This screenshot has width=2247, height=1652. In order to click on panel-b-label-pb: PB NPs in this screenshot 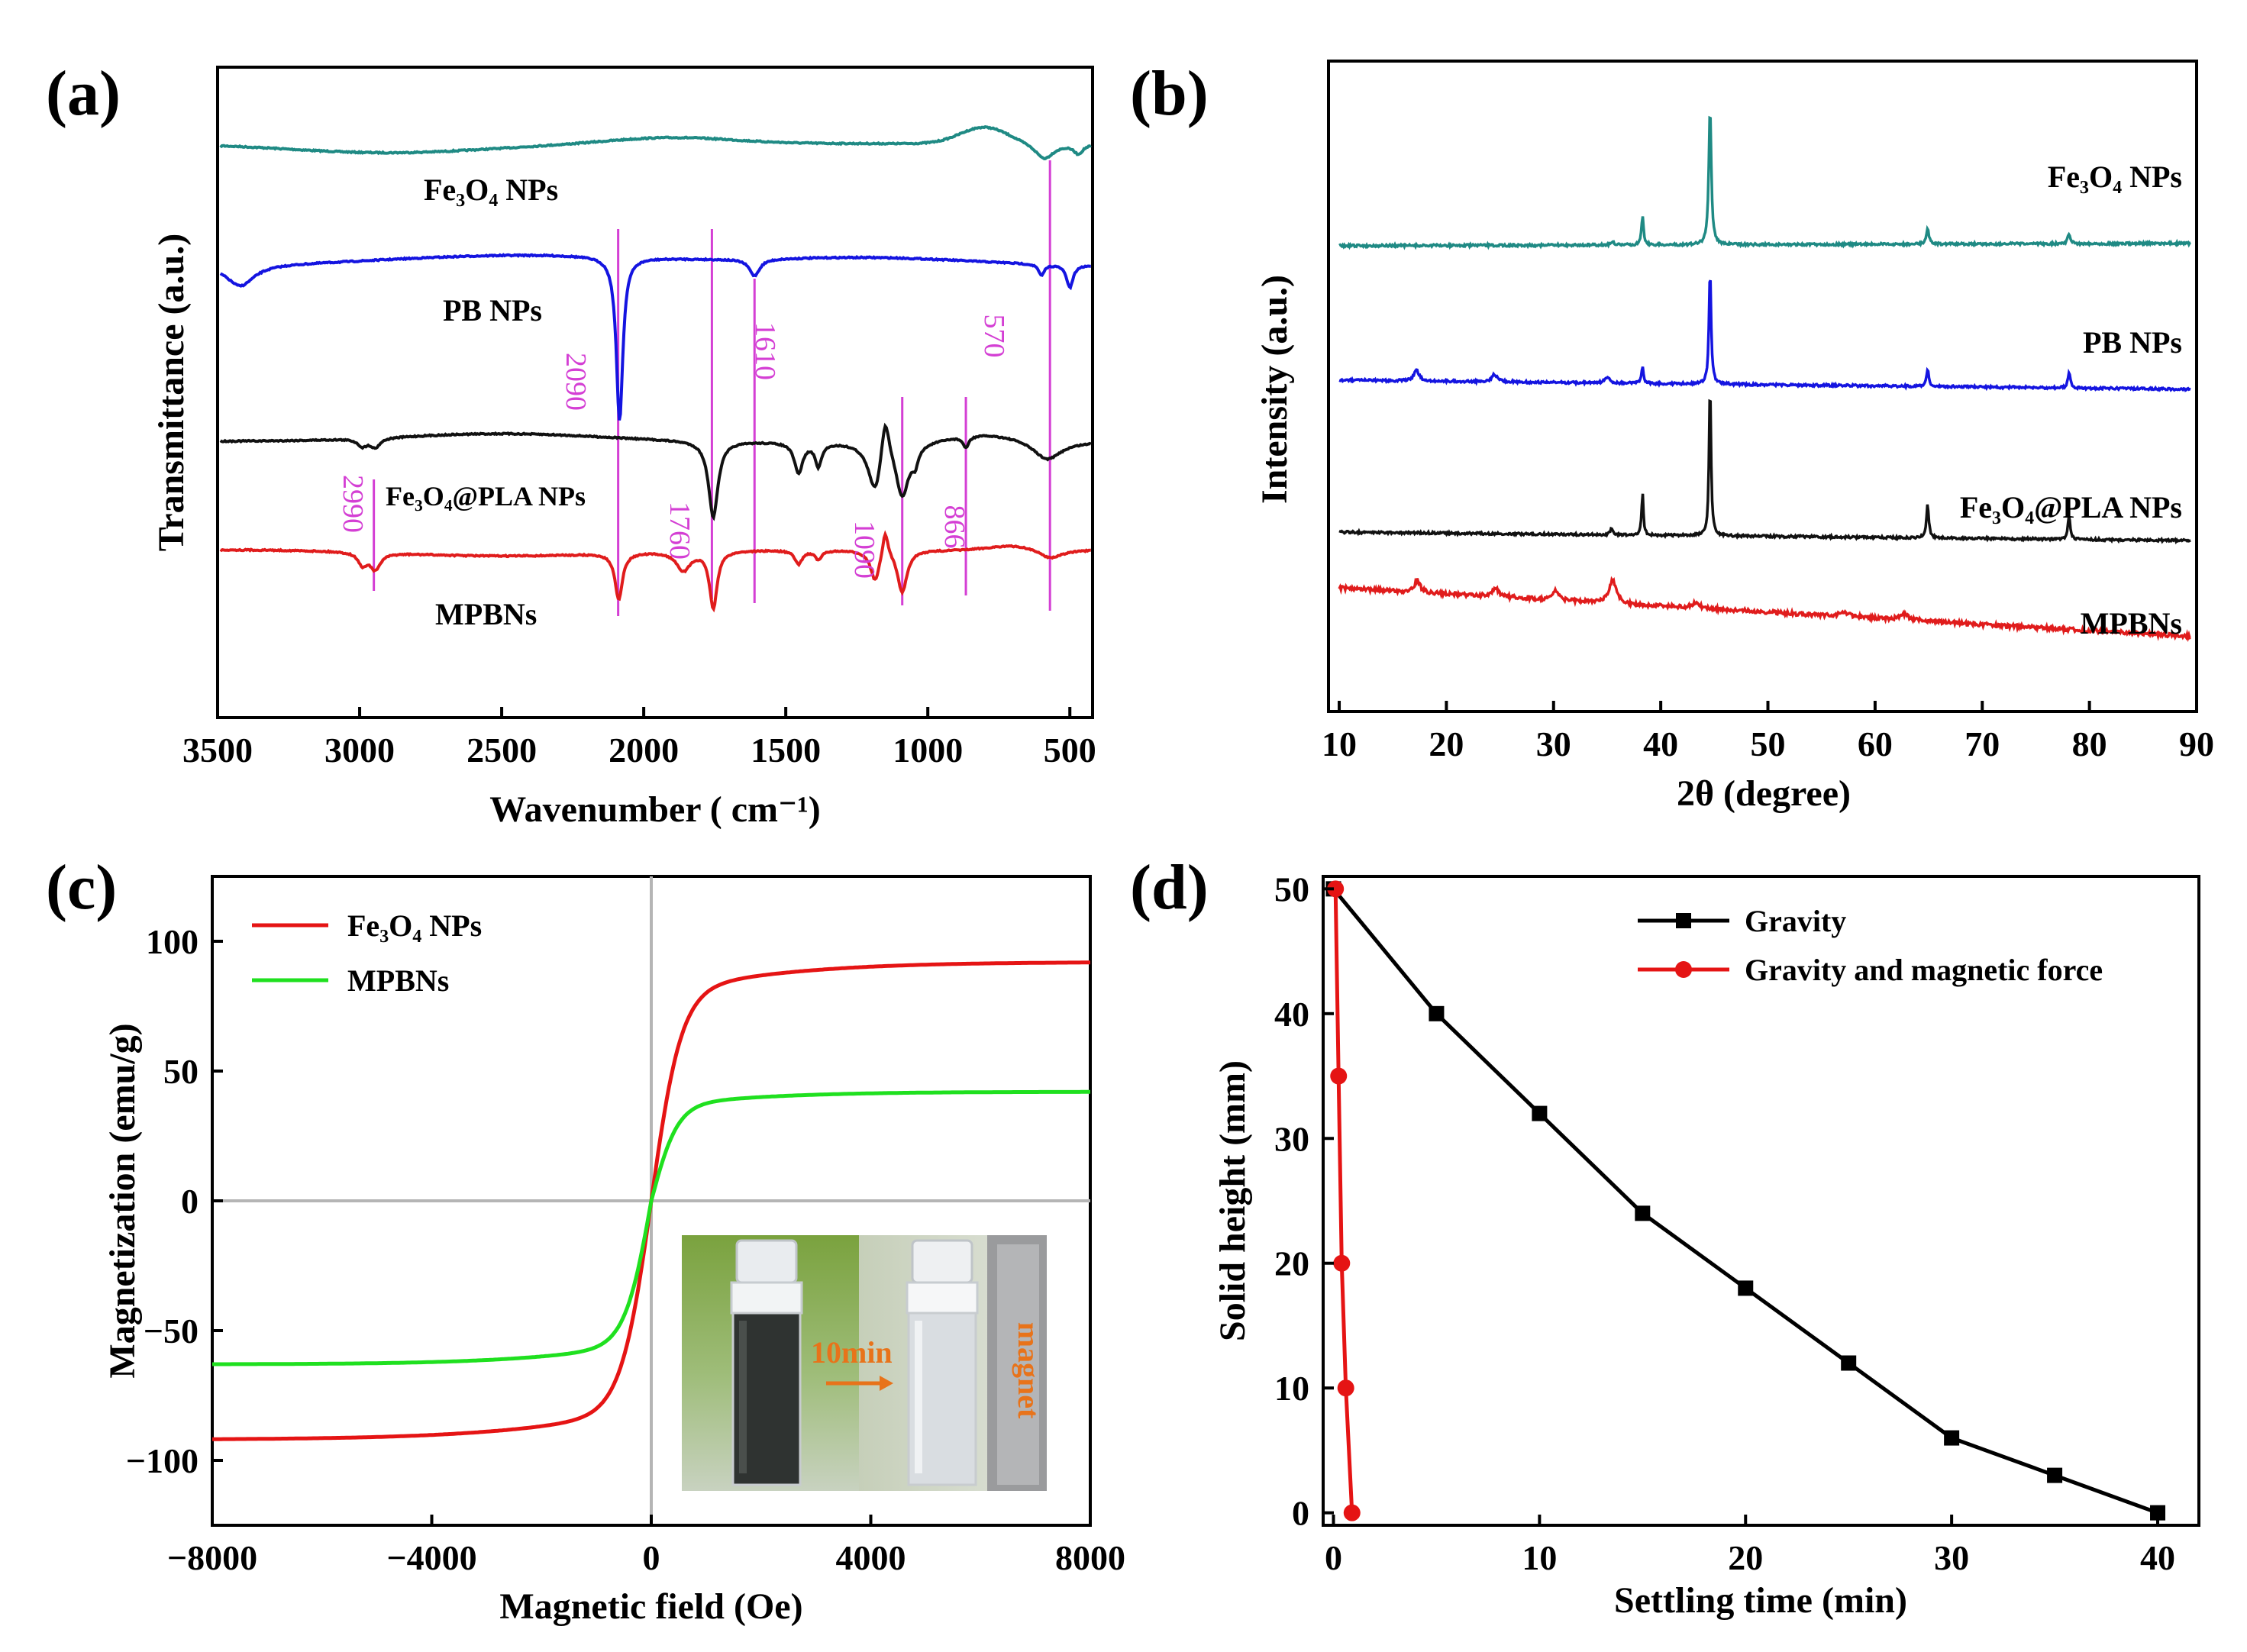, I will do `click(2132, 342)`.